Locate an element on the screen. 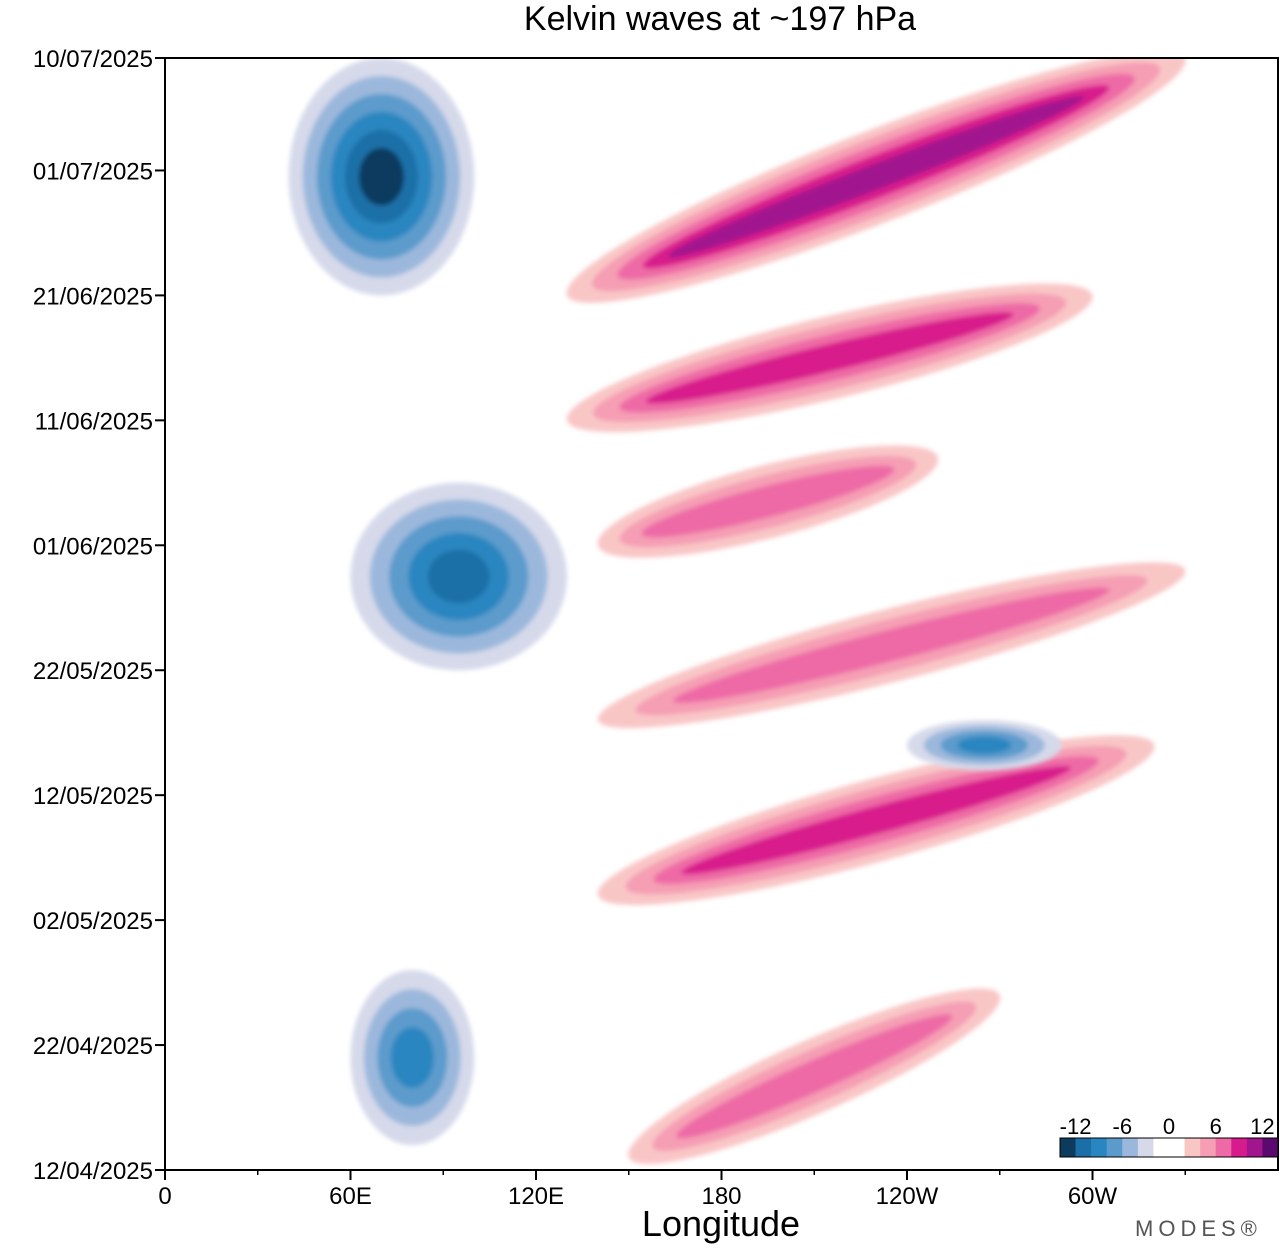  colorbar-label: -12 is located at coordinates (1076, 1126).